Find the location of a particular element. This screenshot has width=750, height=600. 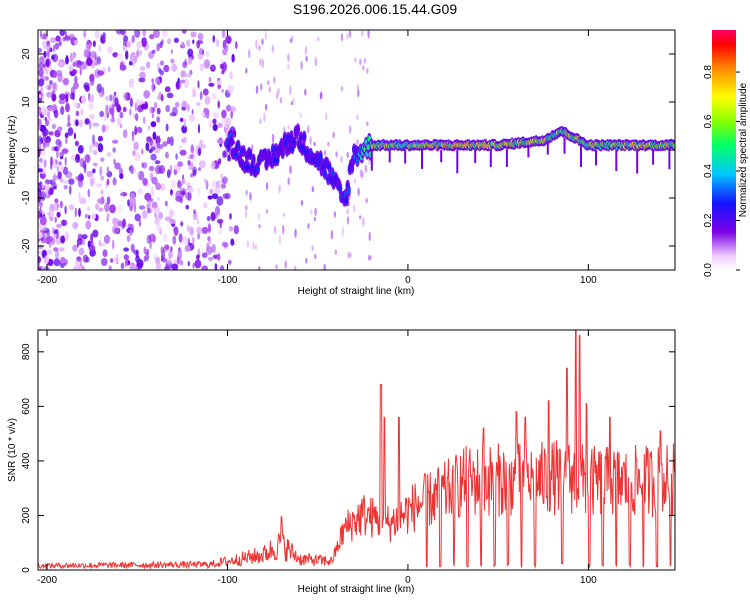

chart-title: S196.2026.006.15.44.G09 is located at coordinates (375, 9).